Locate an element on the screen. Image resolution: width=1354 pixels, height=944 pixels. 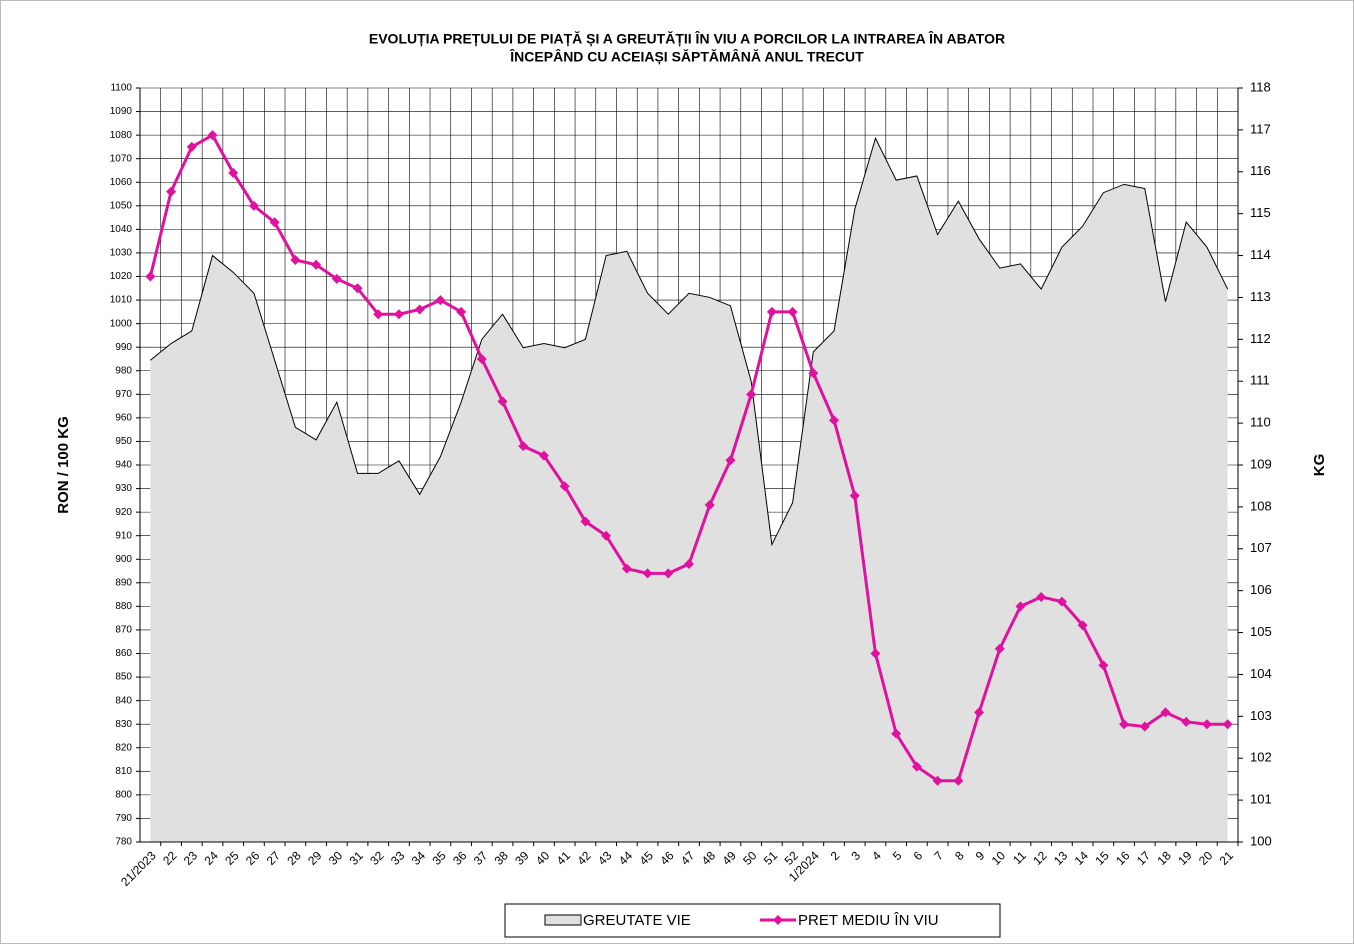
y-tick-label: 940 is located at coordinates (123, 465).